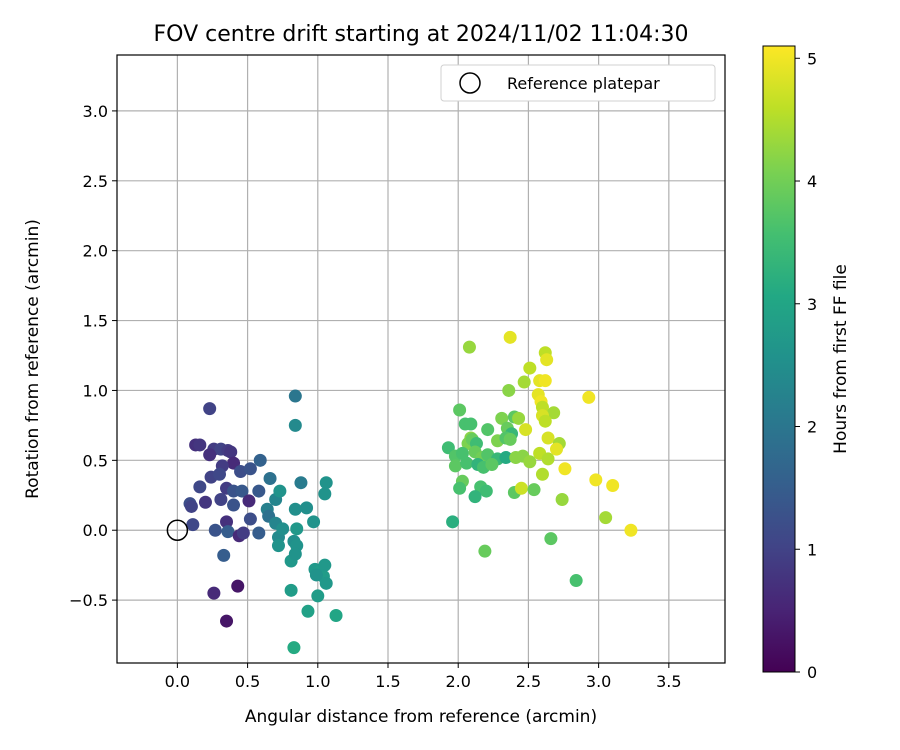  I want to click on y-axis-label: Rotation from reference (arcmin), so click(33, 359).